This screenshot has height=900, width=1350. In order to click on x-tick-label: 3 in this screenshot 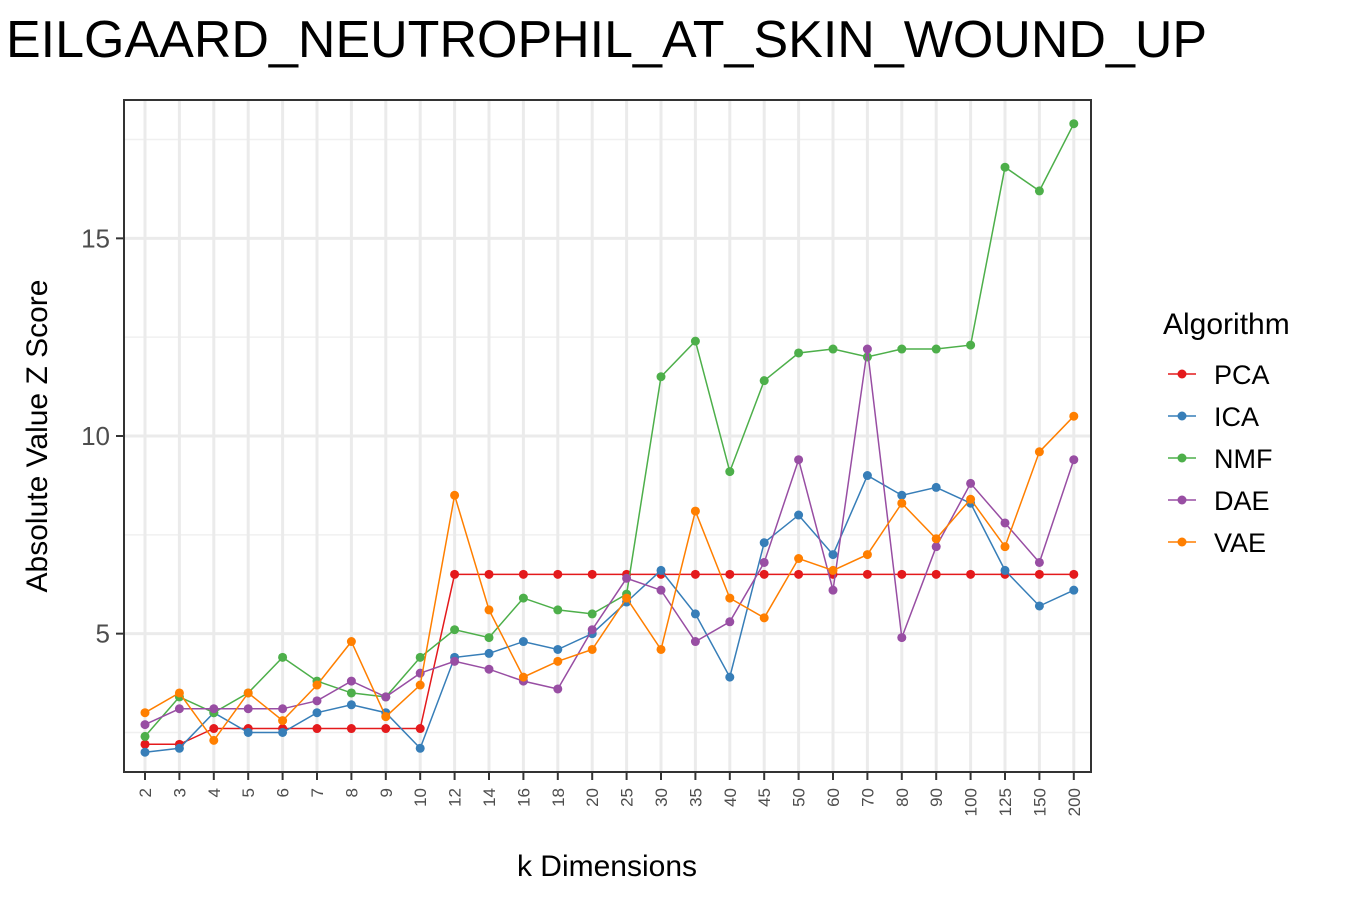, I will do `click(179, 792)`.